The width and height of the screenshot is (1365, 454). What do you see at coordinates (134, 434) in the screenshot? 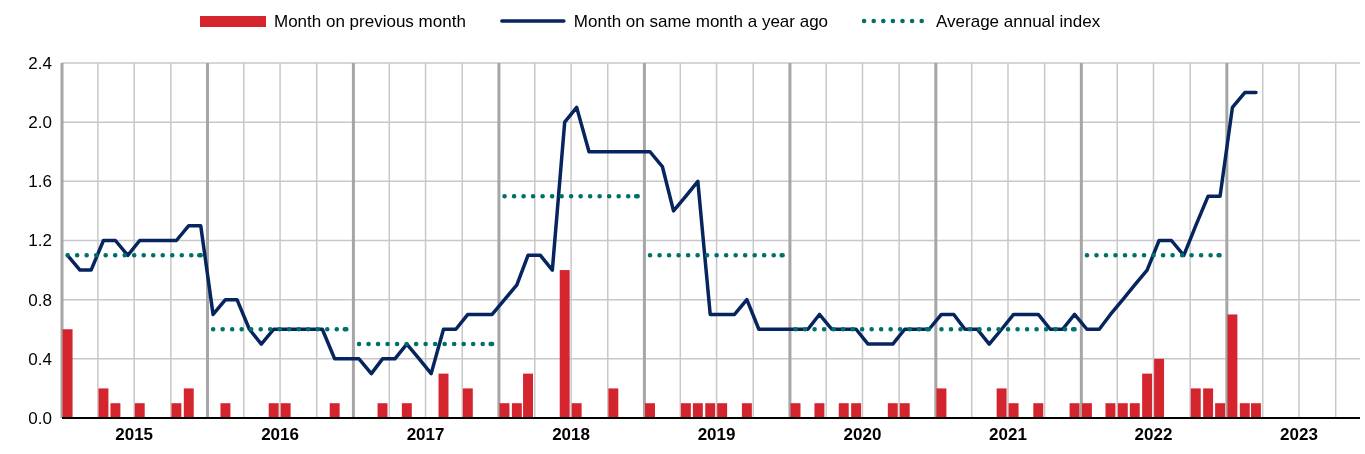
I see `x-tick-label: 2015` at bounding box center [134, 434].